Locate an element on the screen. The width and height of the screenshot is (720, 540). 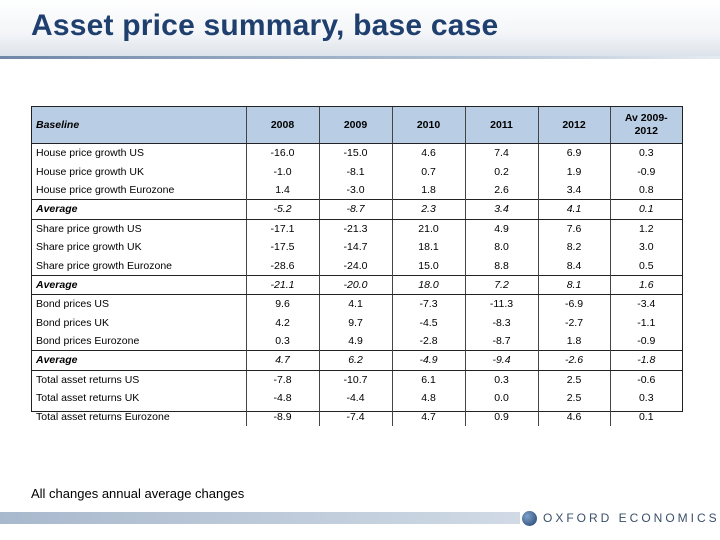
table-cell: -2.7 is located at coordinates (573, 322).